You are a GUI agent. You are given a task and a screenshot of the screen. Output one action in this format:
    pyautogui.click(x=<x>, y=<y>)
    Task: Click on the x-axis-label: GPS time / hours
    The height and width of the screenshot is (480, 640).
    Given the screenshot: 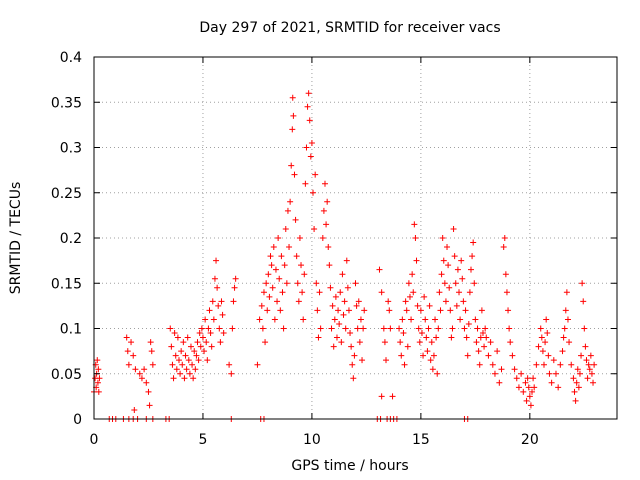 What is the action you would take?
    pyautogui.click(x=349, y=466)
    